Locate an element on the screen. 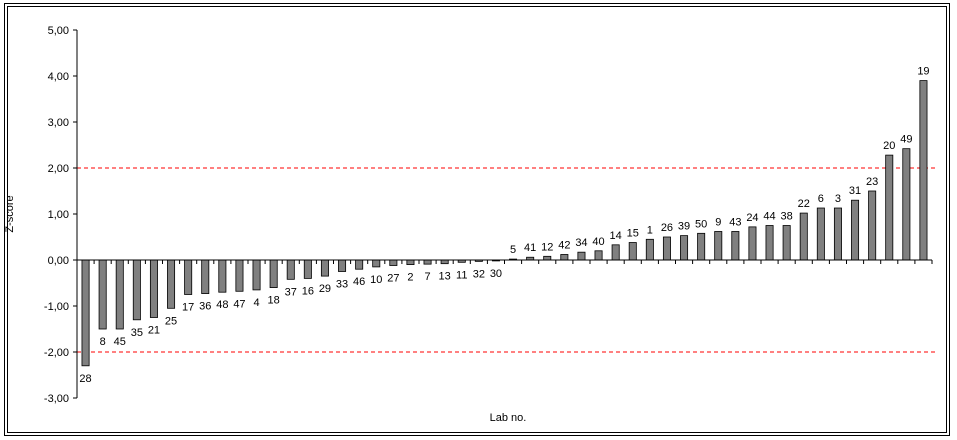 The image size is (957, 440). y-tick-label: -3,00 is located at coordinates (56, 399).